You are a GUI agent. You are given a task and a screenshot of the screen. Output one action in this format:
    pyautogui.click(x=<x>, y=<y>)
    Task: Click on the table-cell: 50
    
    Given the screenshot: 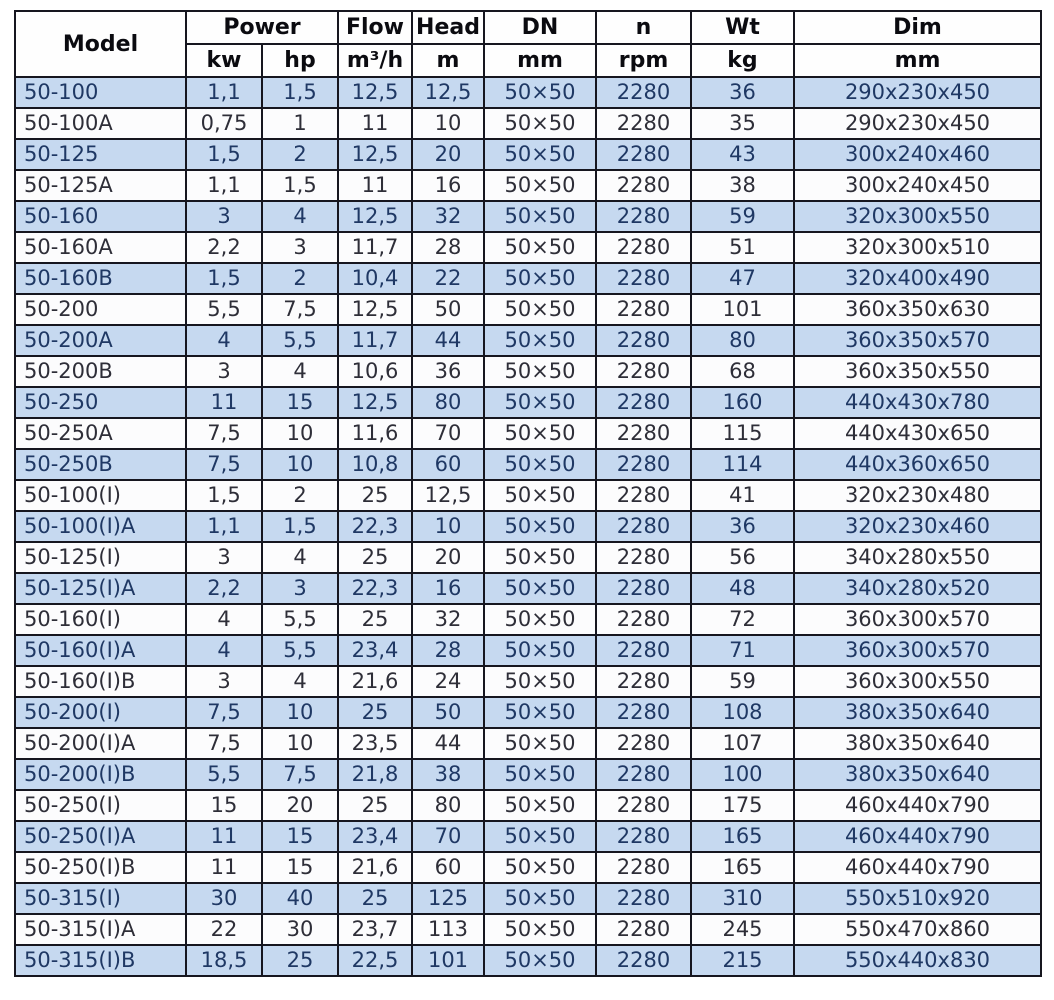 What is the action you would take?
    pyautogui.click(x=448, y=712)
    